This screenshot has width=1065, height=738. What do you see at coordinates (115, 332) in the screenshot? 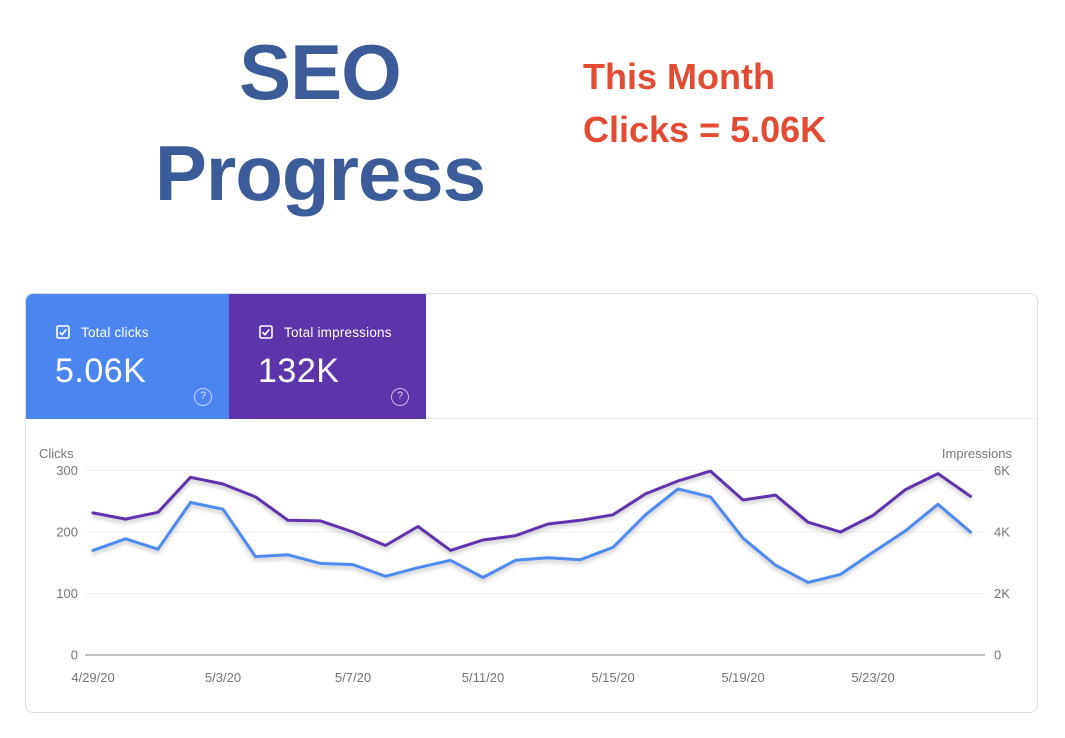
I see `total-clicks-label: Total clicks` at bounding box center [115, 332].